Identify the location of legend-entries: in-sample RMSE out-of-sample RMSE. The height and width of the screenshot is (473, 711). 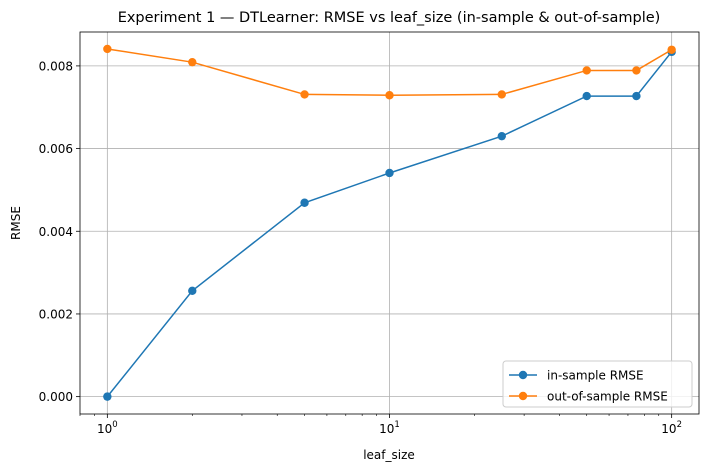
(588, 386).